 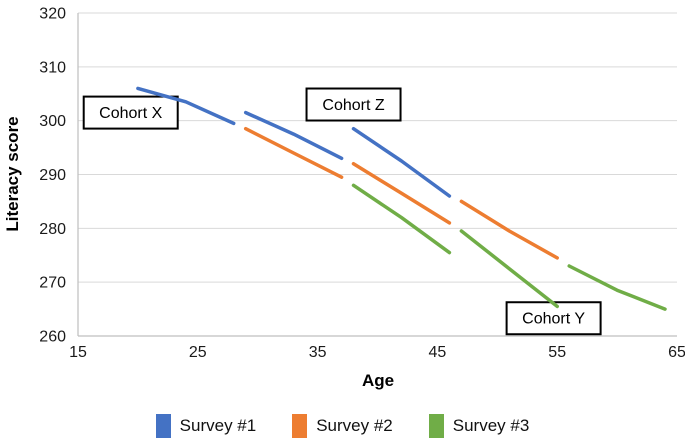 What do you see at coordinates (52, 175) in the screenshot?
I see `y-tick-label: 290` at bounding box center [52, 175].